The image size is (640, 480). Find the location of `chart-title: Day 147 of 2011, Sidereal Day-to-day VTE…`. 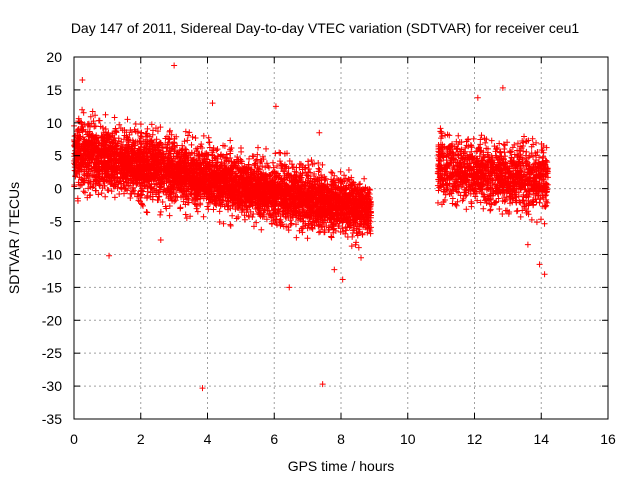

chart-title: Day 147 of 2011, Sidereal Day-to-day VTE… is located at coordinates (325, 28).